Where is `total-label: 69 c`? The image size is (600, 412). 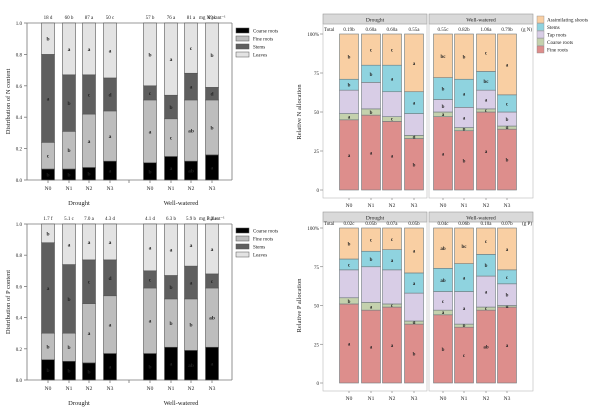
total-label: 69 c is located at coordinates (212, 18).